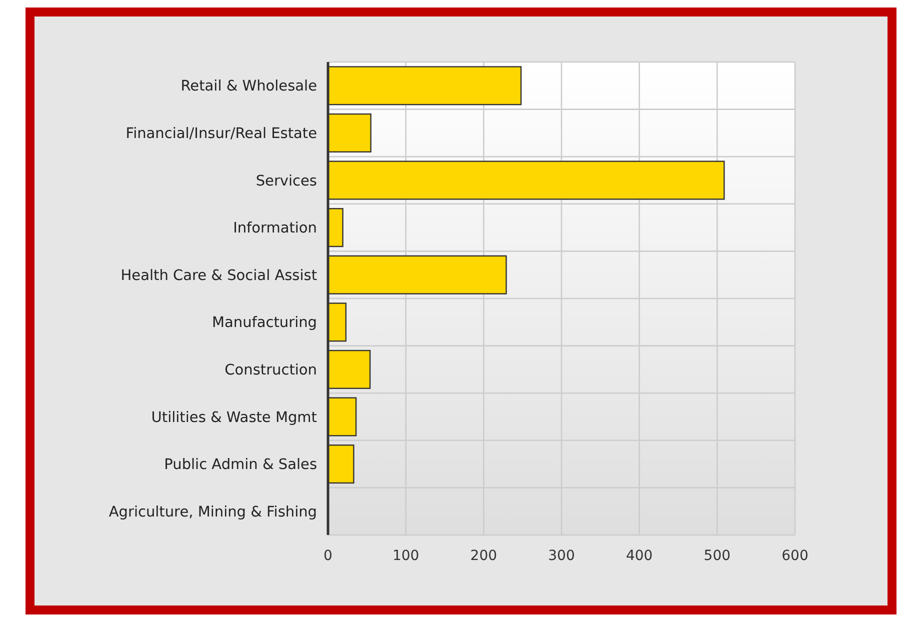 This screenshot has width=904, height=618. What do you see at coordinates (328, 556) in the screenshot?
I see `x-tick-label: 0` at bounding box center [328, 556].